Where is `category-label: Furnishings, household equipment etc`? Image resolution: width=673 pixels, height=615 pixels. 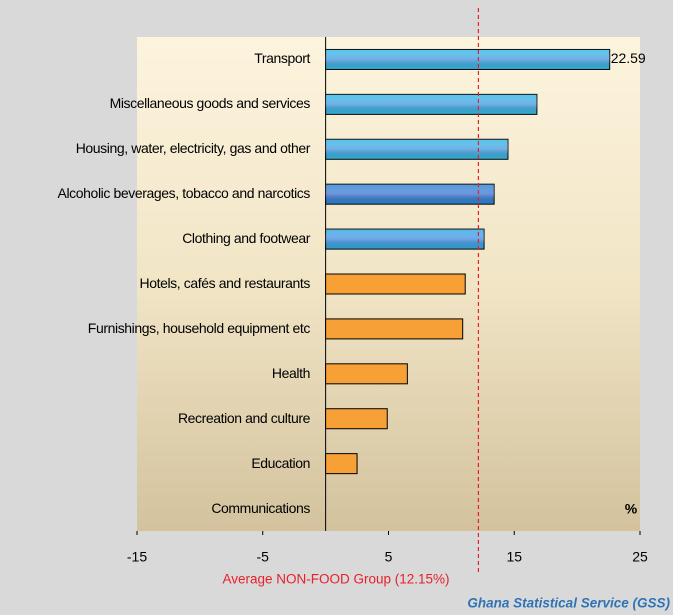 category-label: Furnishings, household equipment etc is located at coordinates (155, 328).